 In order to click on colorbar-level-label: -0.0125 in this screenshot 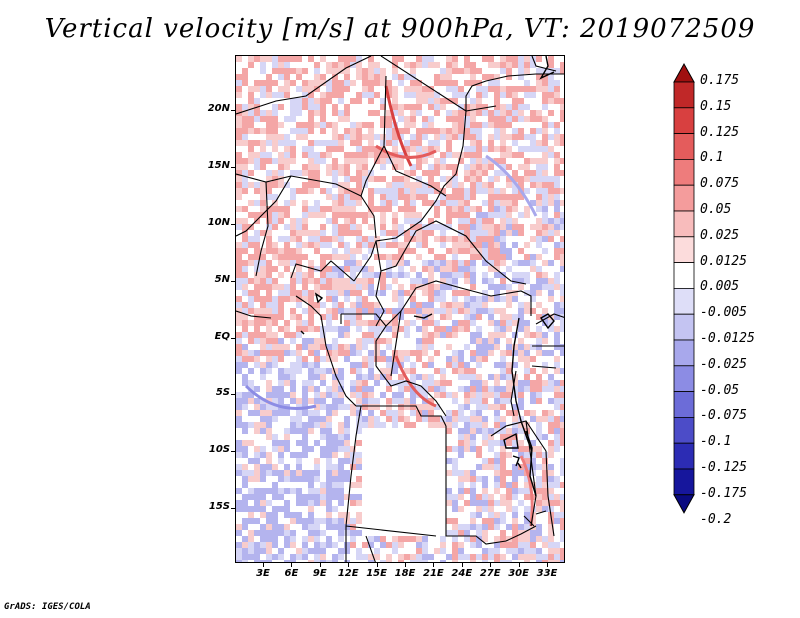, I will do `click(727, 338)`.